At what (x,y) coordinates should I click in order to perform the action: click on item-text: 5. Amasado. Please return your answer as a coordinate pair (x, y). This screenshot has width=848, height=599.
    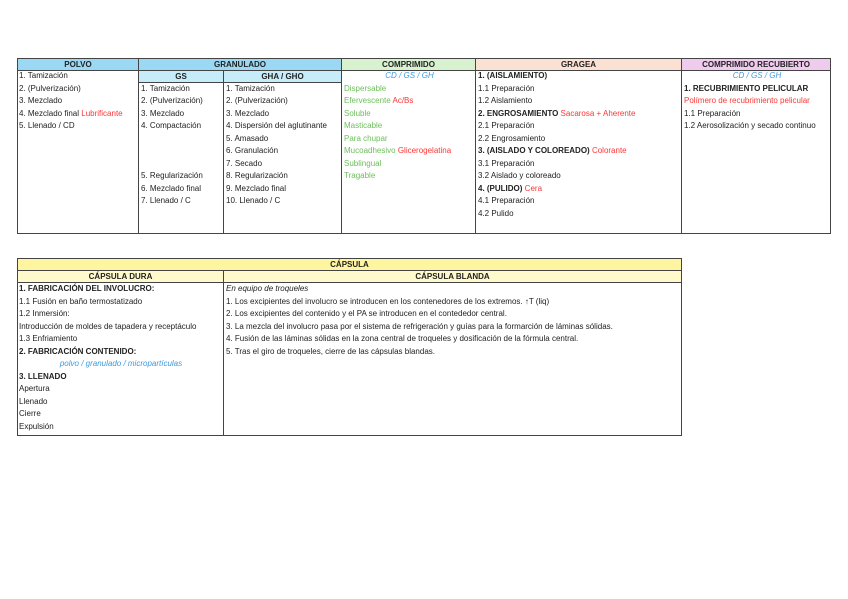
    Looking at the image, I should click on (247, 138).